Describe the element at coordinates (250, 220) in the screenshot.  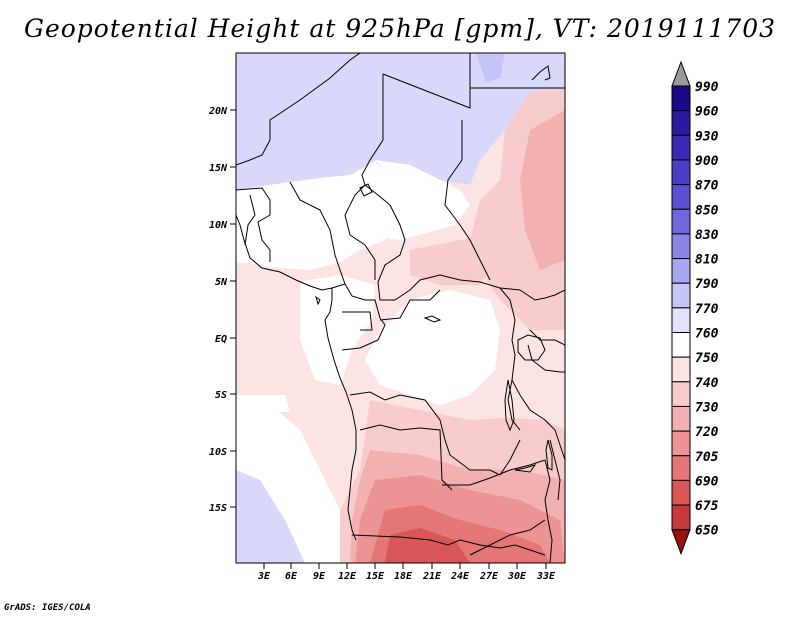
I see `border-west-small` at that location.